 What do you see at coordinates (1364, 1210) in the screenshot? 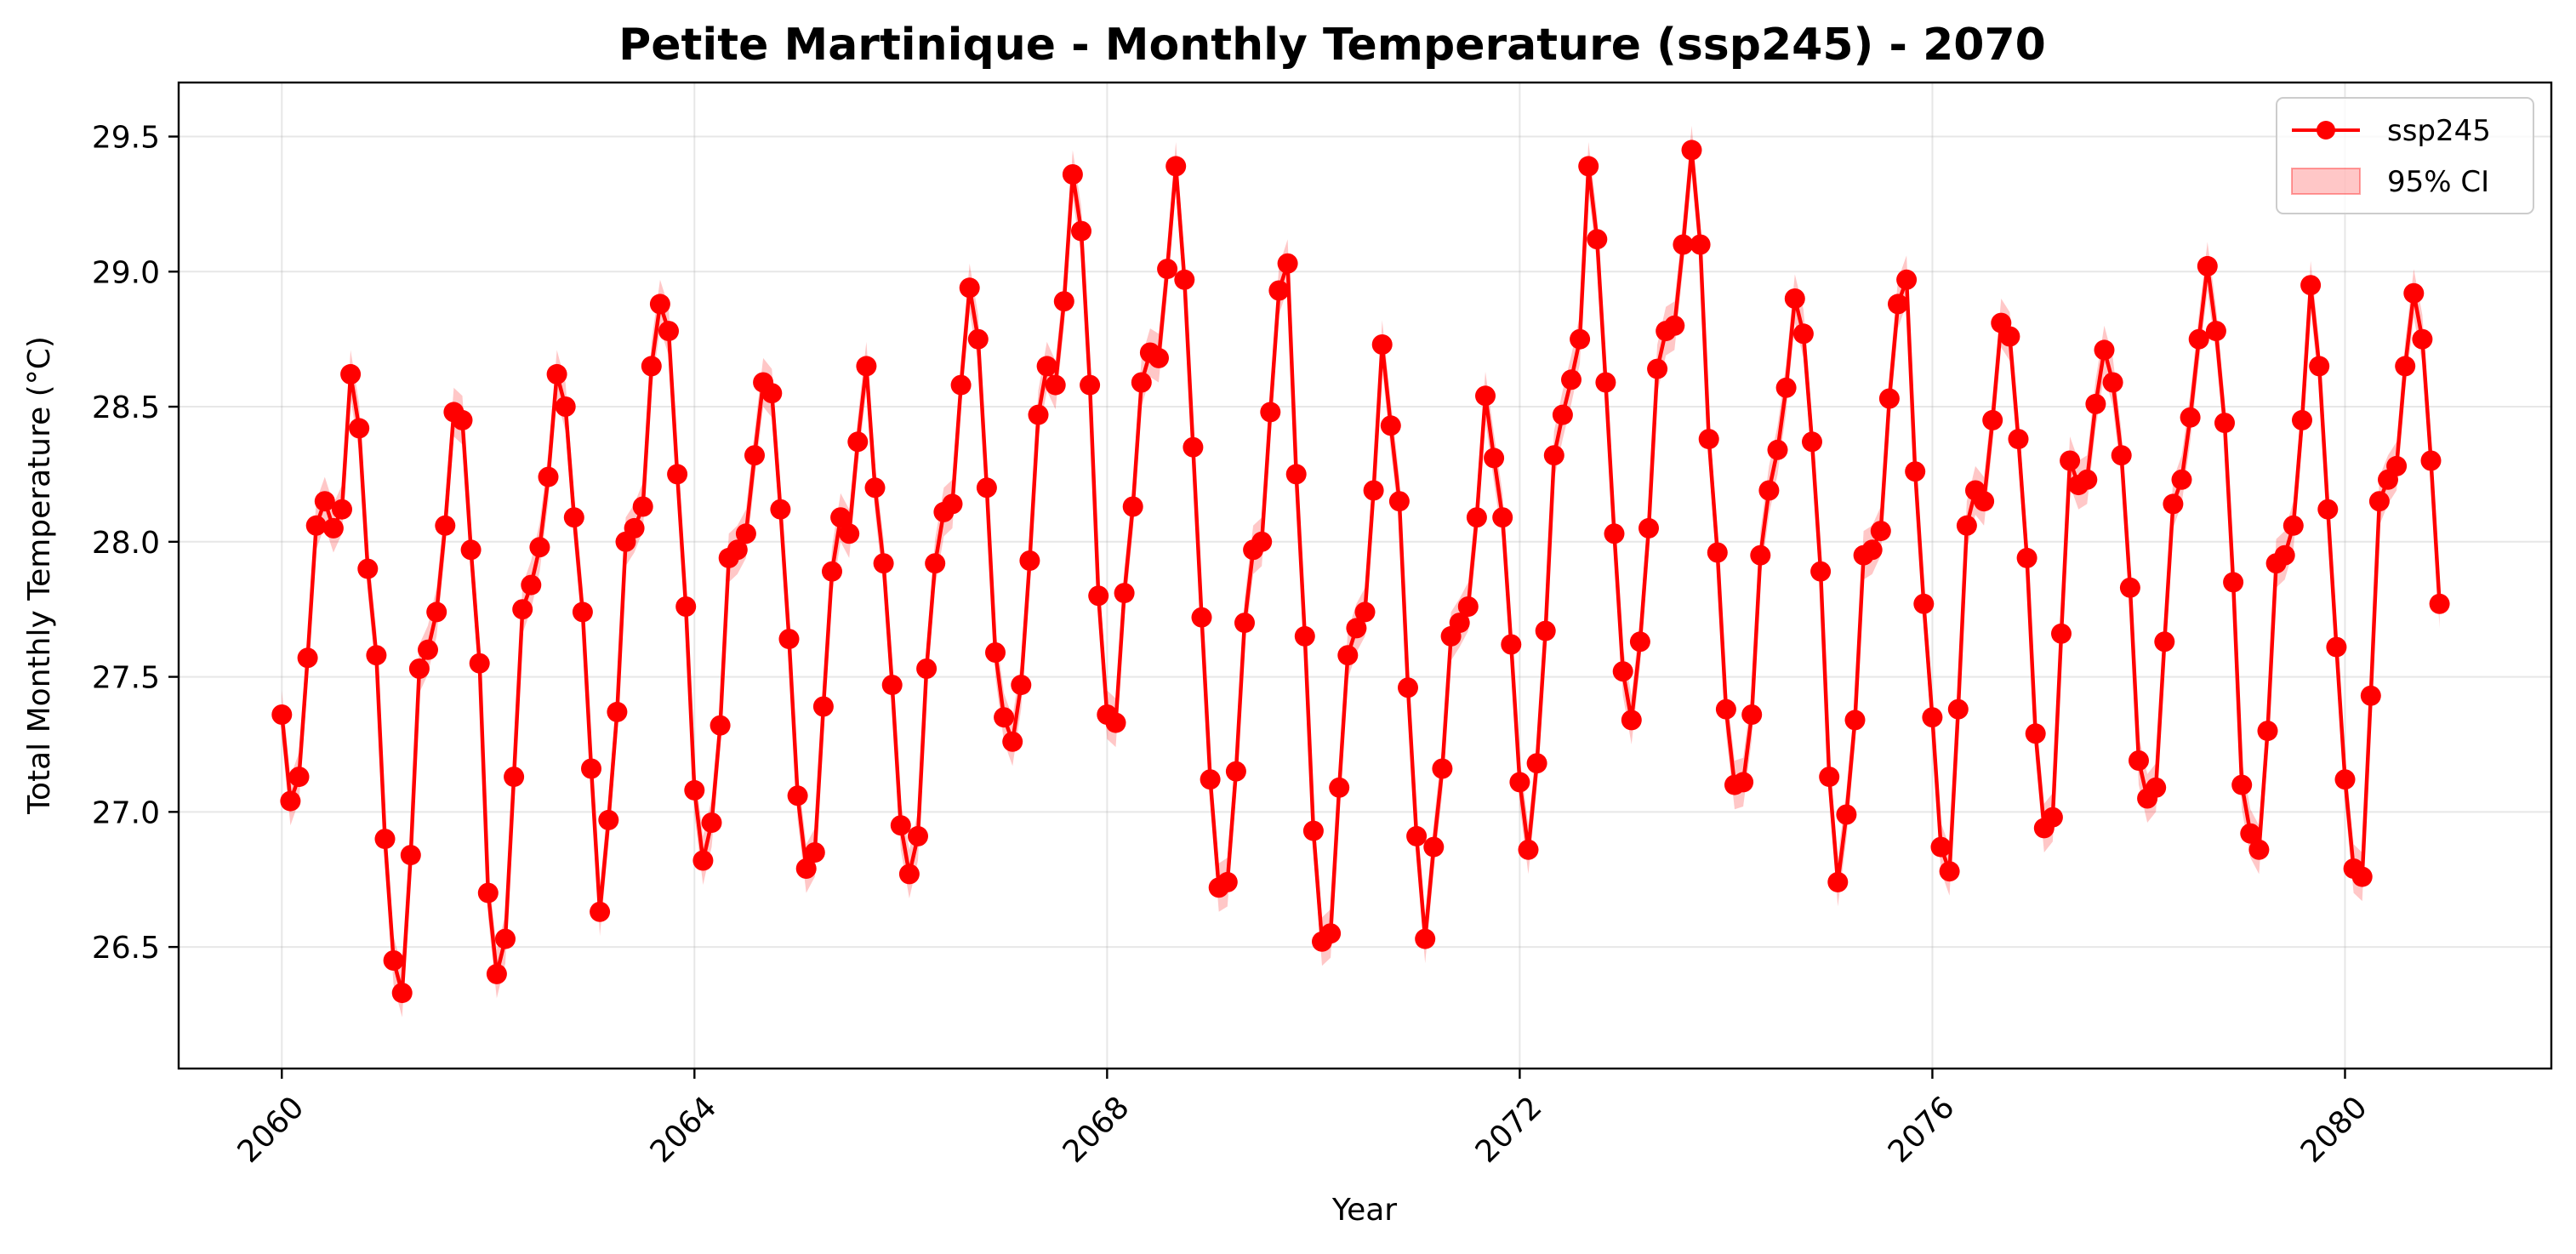
I see `x-axis-label: Year` at bounding box center [1364, 1210].